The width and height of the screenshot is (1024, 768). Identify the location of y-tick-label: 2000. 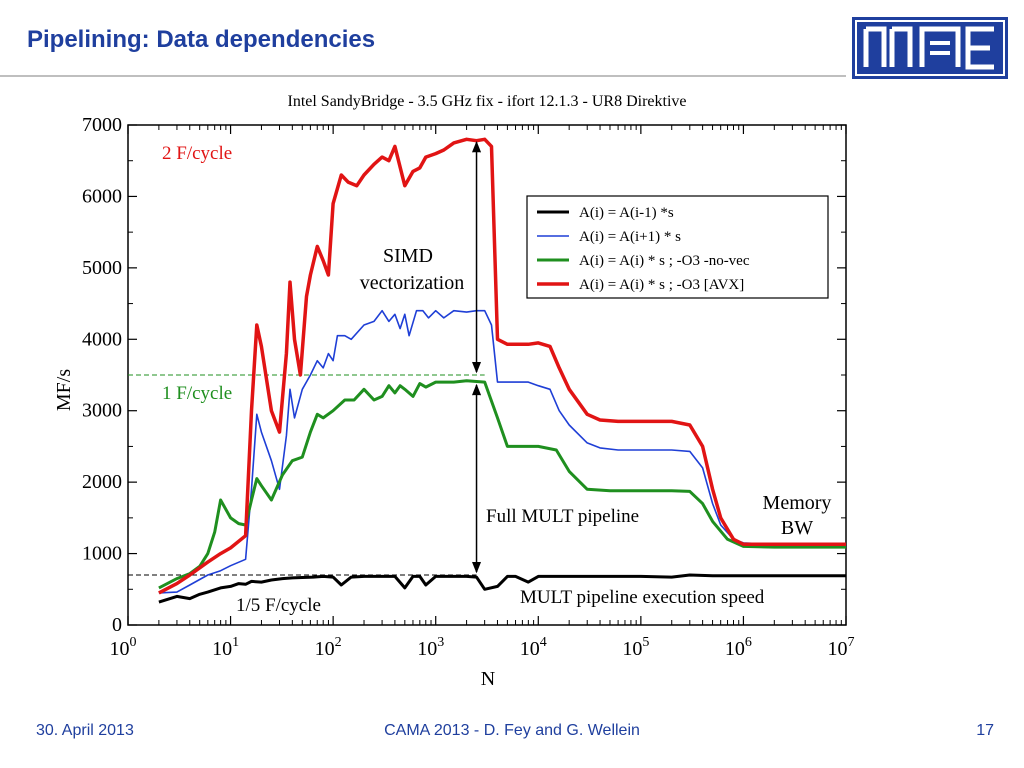
(102, 482).